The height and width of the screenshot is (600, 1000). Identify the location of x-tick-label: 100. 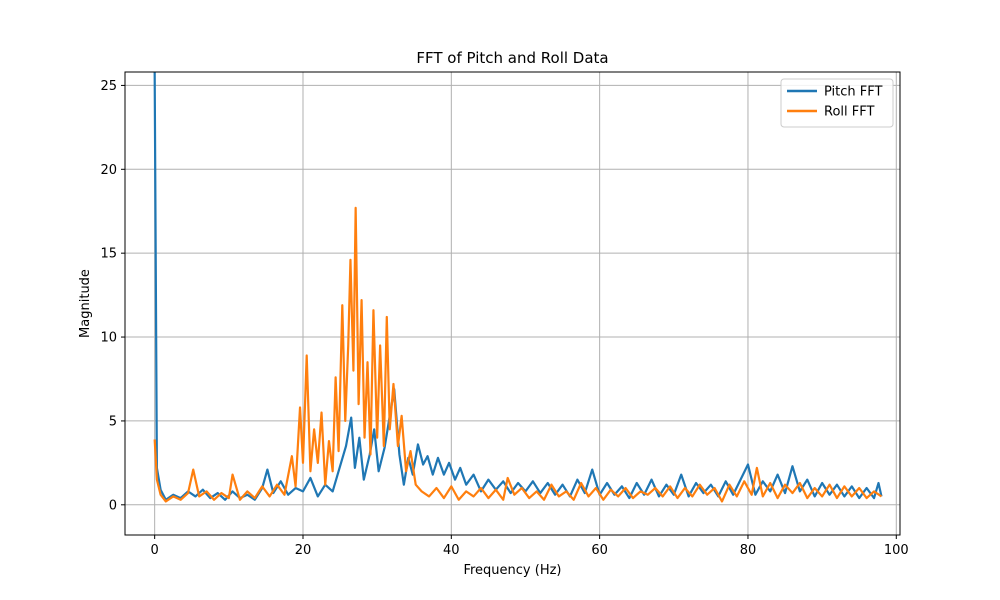
(896, 550).